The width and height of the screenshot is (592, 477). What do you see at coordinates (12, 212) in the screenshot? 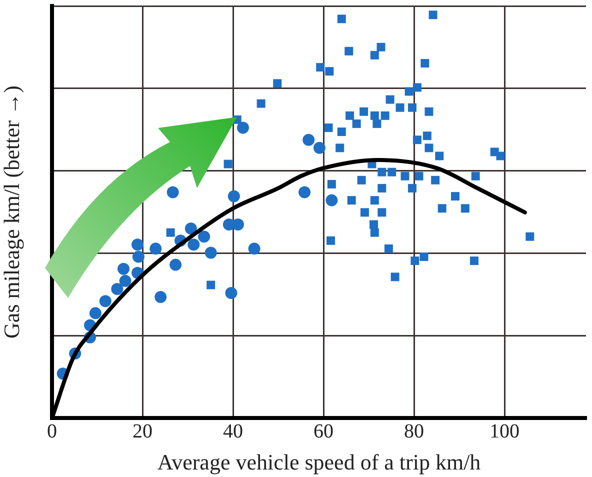
I see `y-axis-title: Gas mileage km/l (better →)` at bounding box center [12, 212].